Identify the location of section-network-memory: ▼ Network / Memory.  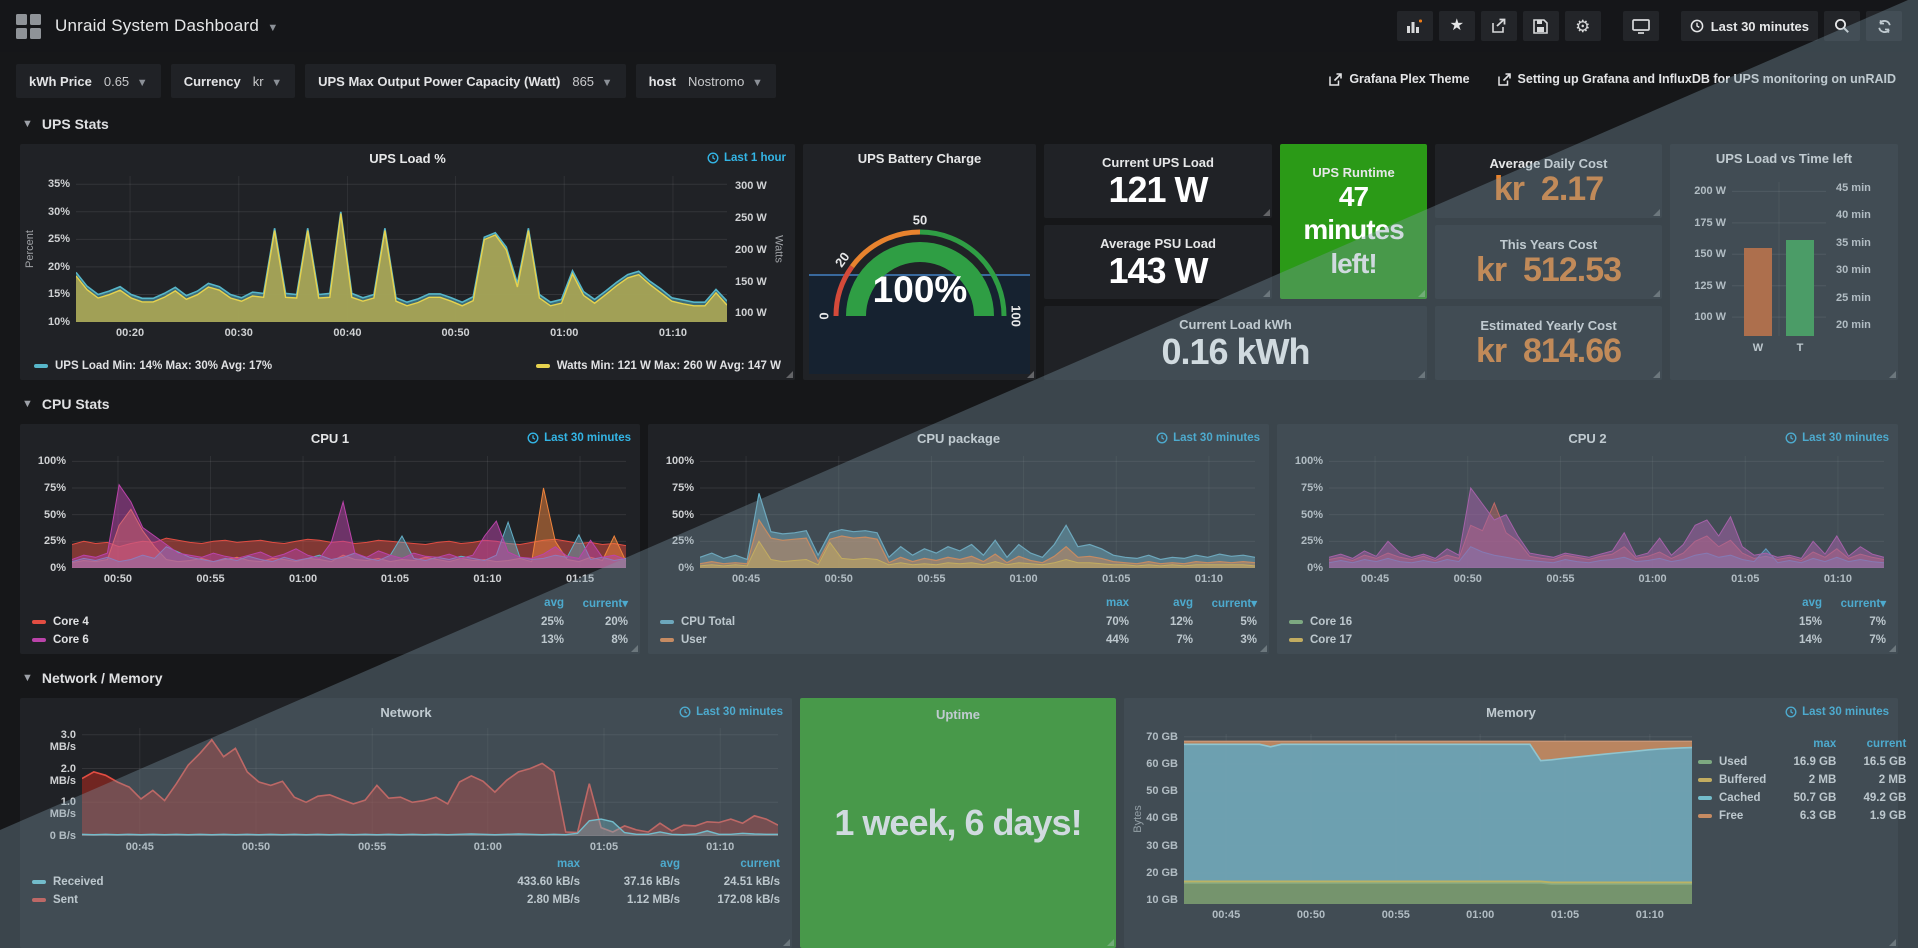
(959, 678).